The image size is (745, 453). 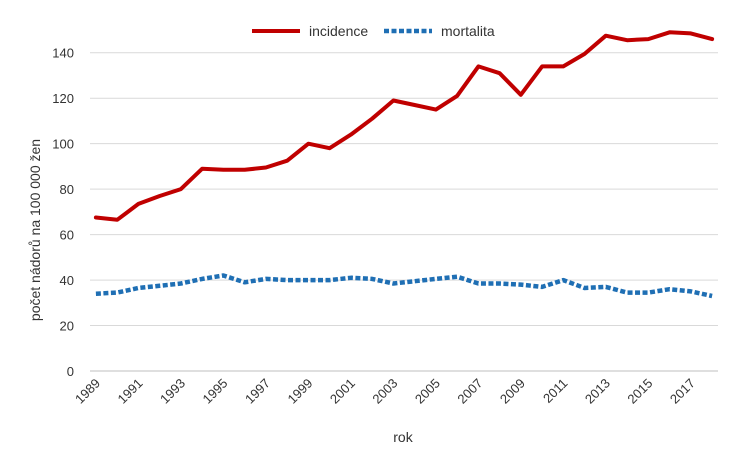 I want to click on series-line-mortalita, so click(x=404, y=286).